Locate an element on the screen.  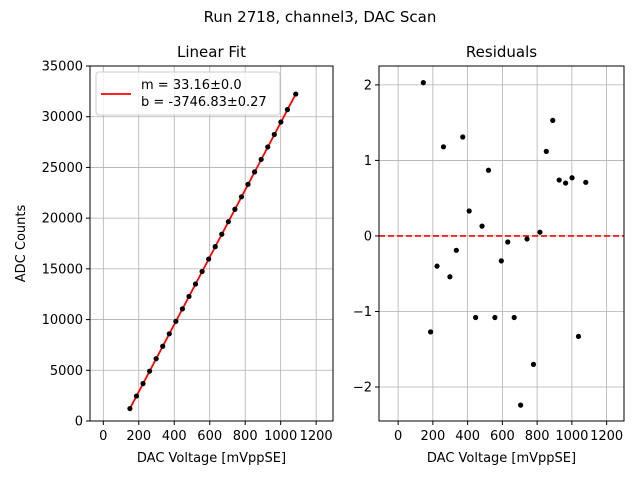
residuals-ytick-label: 1 is located at coordinates (368, 161).